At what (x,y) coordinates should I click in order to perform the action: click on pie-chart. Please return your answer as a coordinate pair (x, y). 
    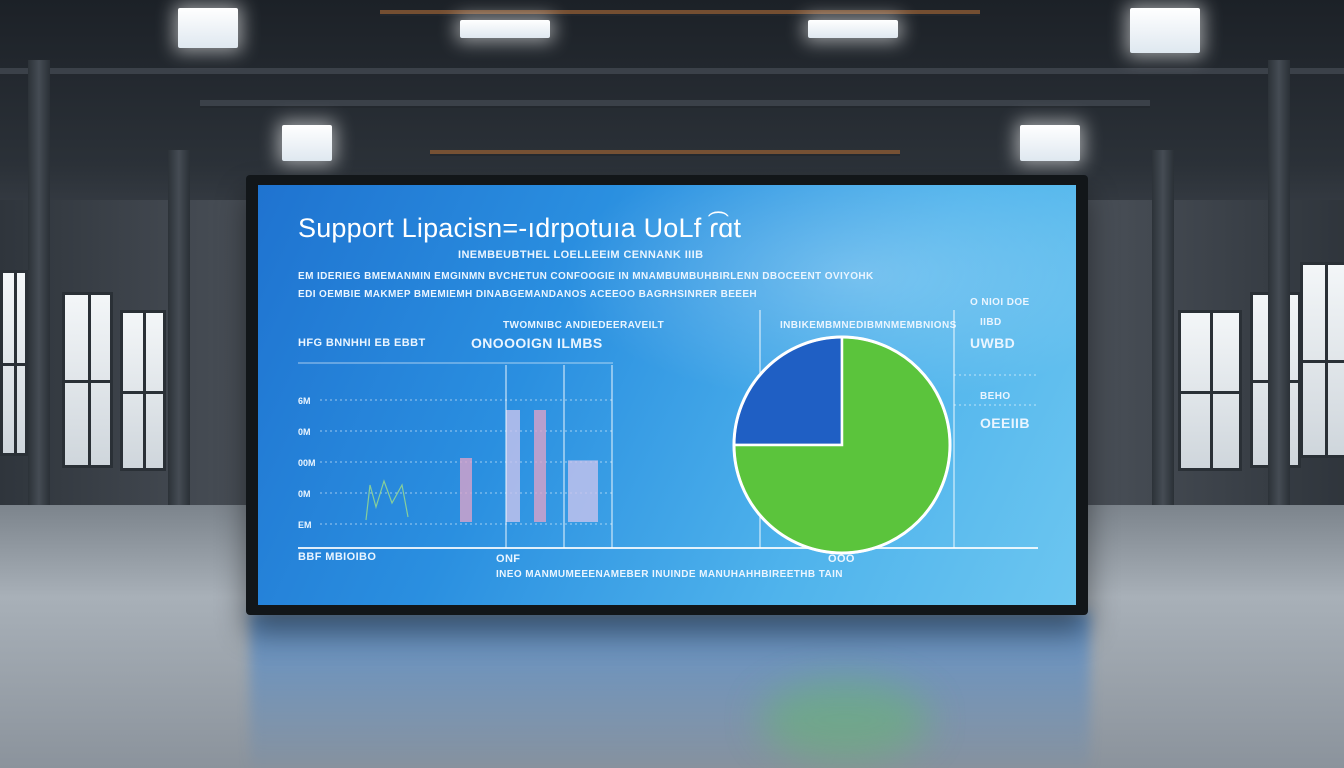
    Looking at the image, I should click on (842, 445).